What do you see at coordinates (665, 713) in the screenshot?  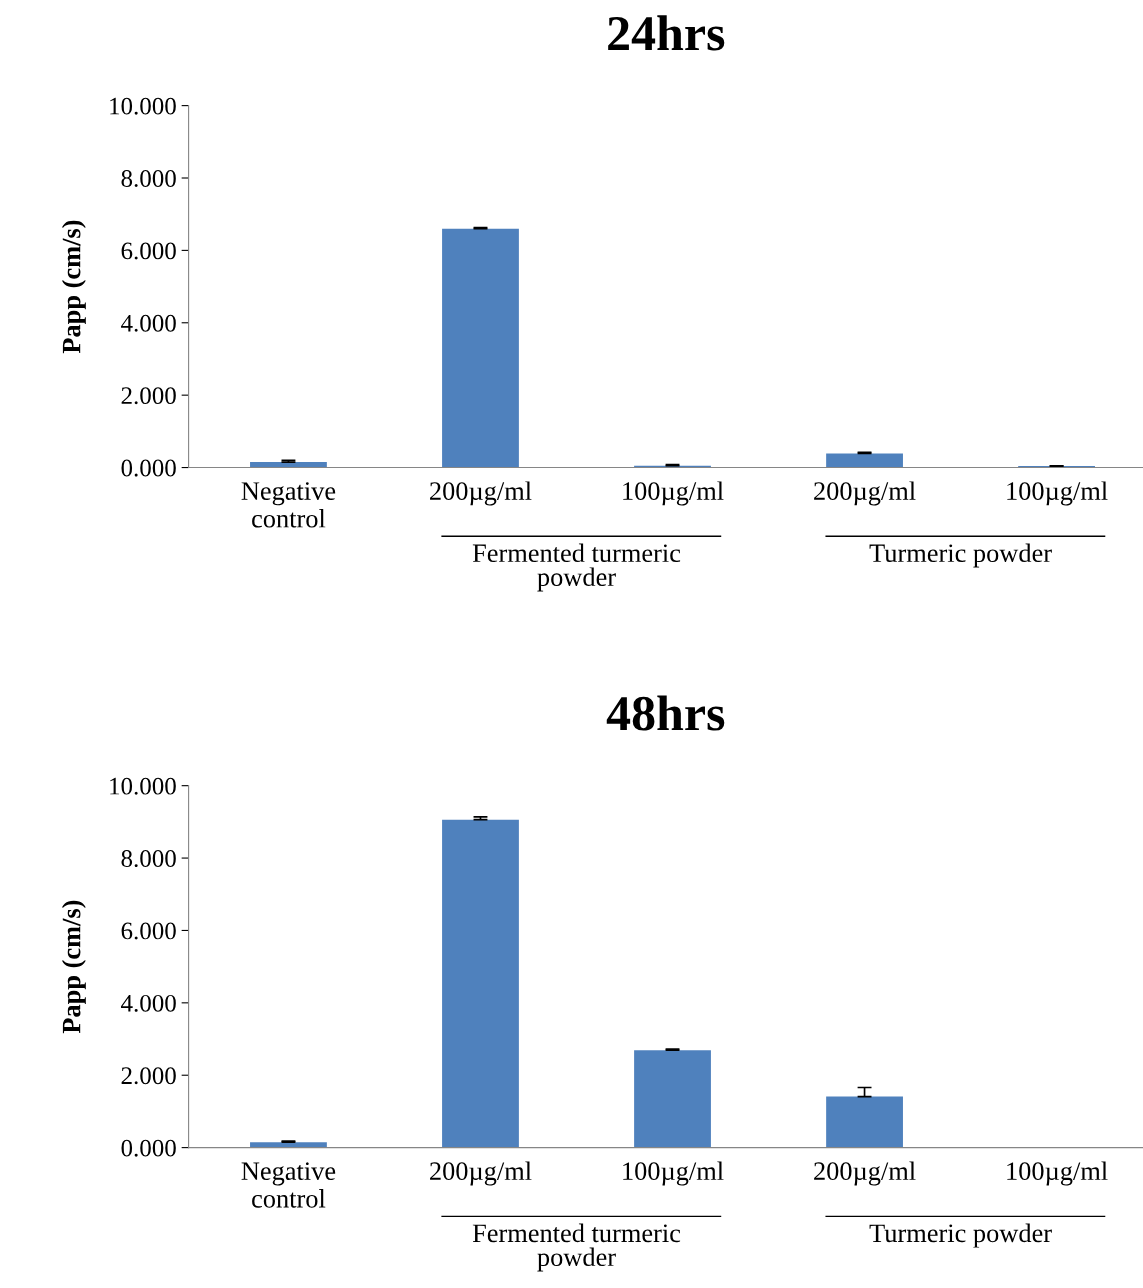 I see `chart-title: 48hrs` at bounding box center [665, 713].